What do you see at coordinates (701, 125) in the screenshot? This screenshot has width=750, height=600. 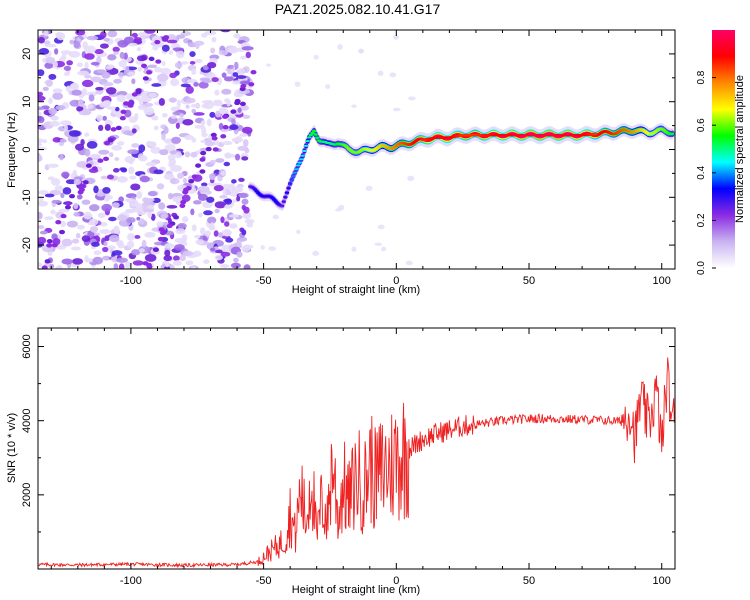 I see `colorbar-tick-label: 0.6` at bounding box center [701, 125].